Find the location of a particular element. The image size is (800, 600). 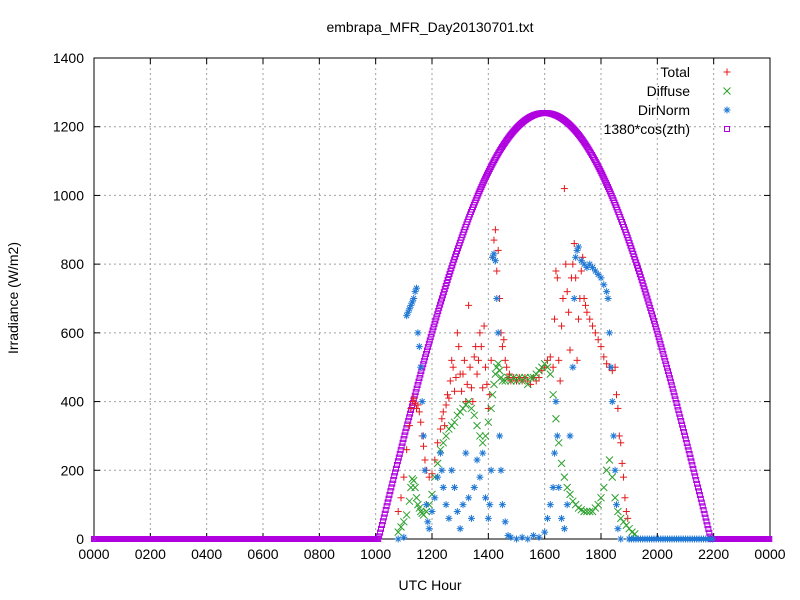

x-tick-label: 1600 is located at coordinates (544, 554).